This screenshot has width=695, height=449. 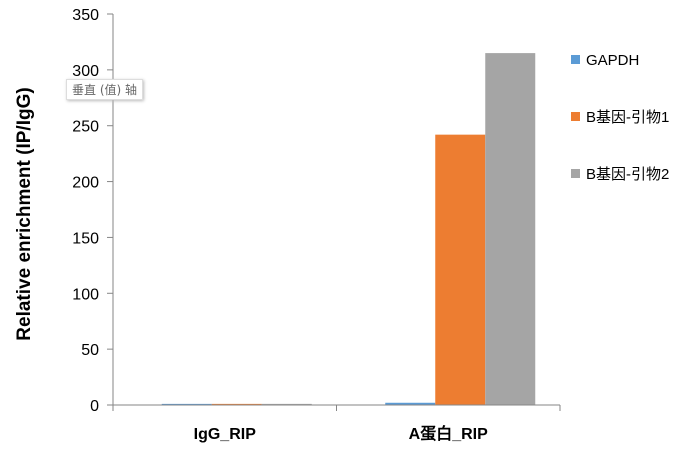 I want to click on legend-label: B基因-引物1, so click(x=627, y=117).